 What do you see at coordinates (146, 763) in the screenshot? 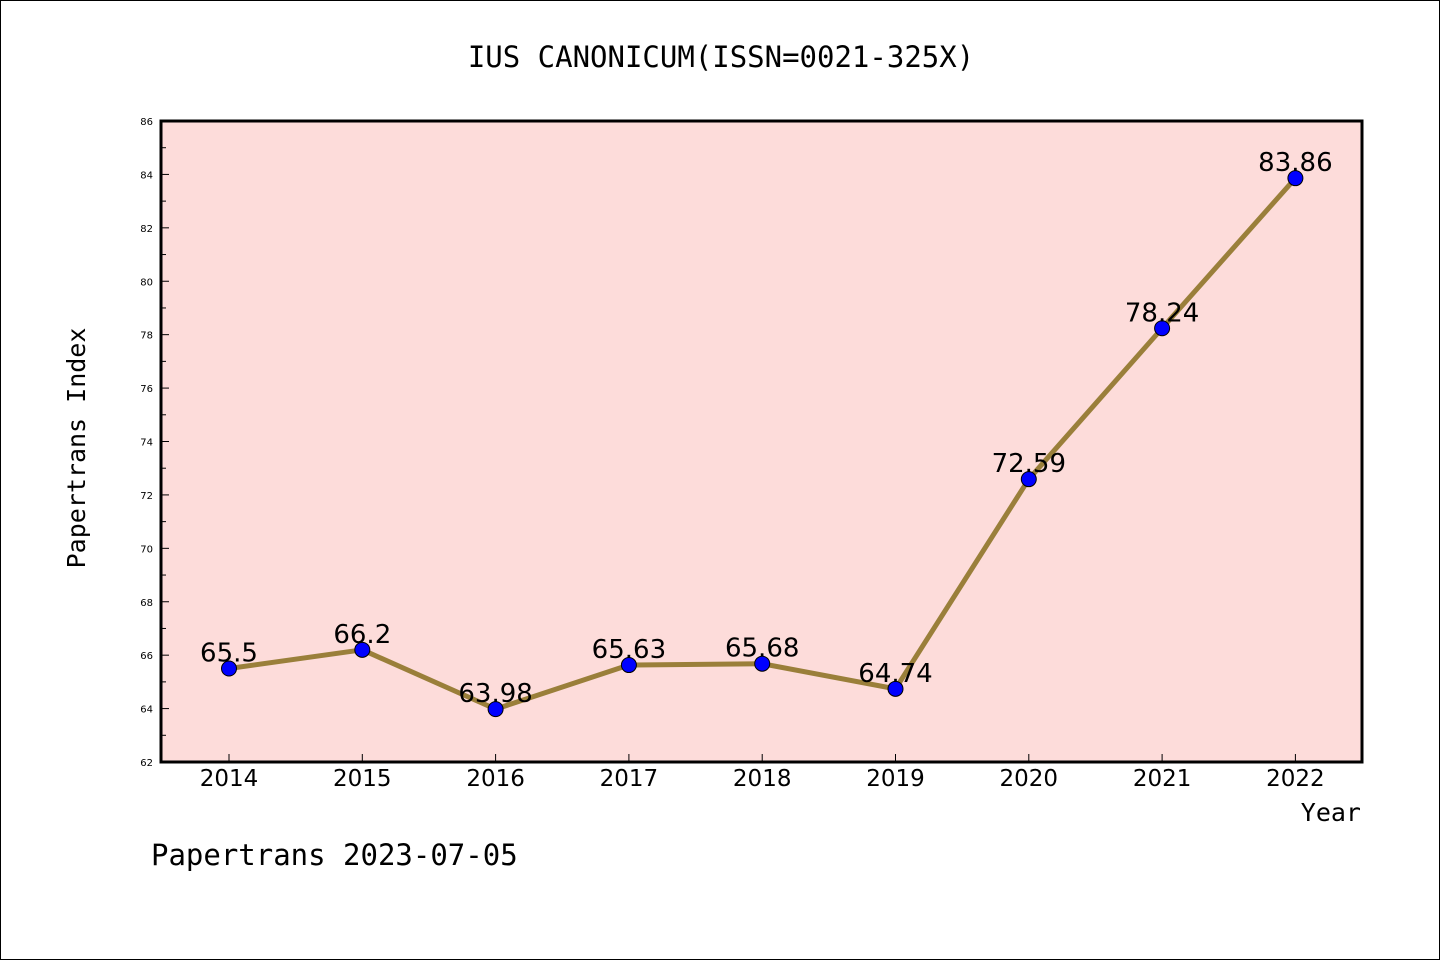
I see `y-tick-label: 62` at bounding box center [146, 763].